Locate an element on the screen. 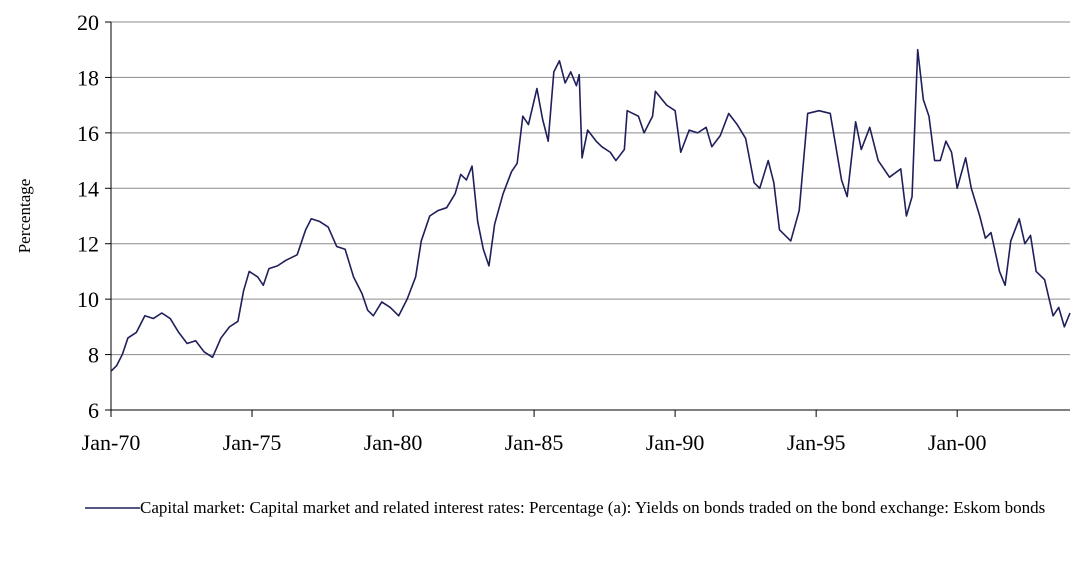 Image resolution: width=1077 pixels, height=578 pixels. y-tick-label: 12 is located at coordinates (88, 244).